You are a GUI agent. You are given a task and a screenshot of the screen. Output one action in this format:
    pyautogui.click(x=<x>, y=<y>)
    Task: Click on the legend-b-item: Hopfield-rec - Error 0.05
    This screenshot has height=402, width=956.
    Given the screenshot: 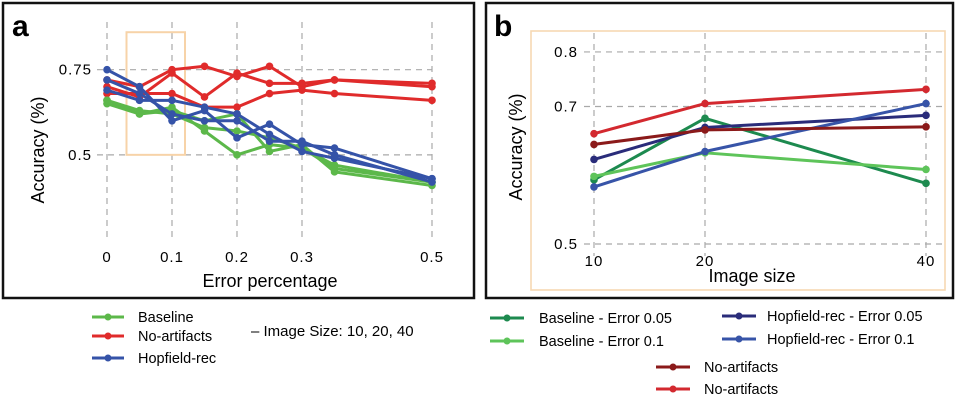 What is the action you would take?
    pyautogui.click(x=822, y=317)
    